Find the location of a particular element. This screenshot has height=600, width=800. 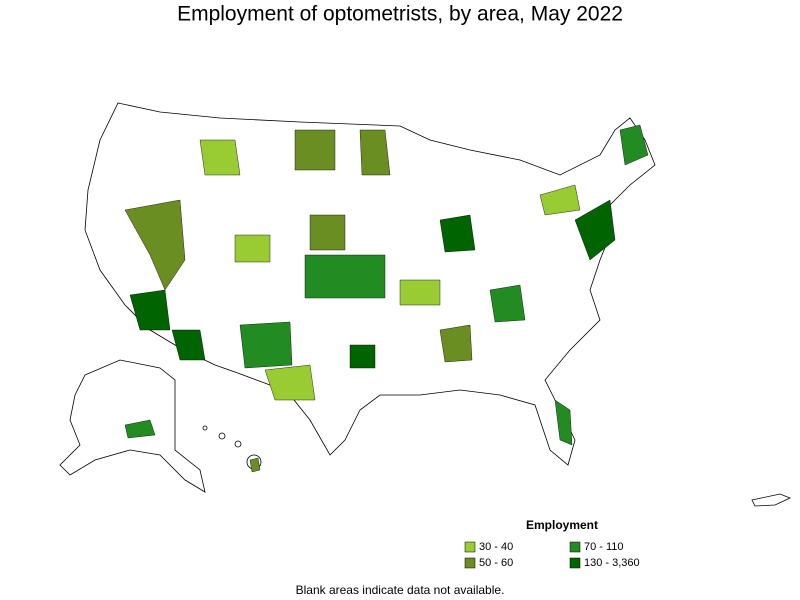

legend-label: 50 - 60 is located at coordinates (496, 563).